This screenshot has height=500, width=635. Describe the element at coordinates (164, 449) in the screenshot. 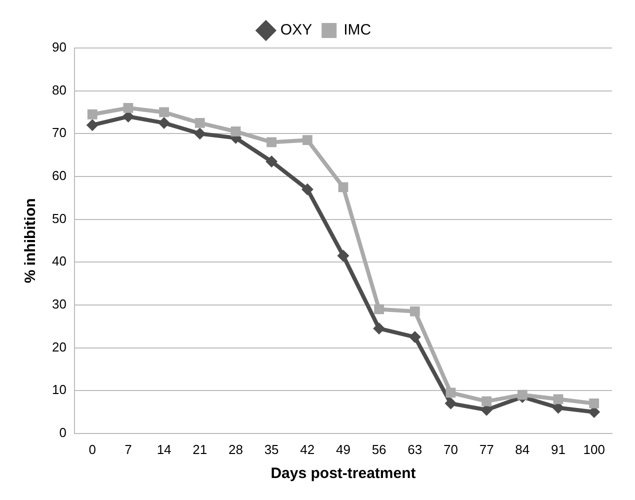

I see `x-tick-label: 14` at that location.